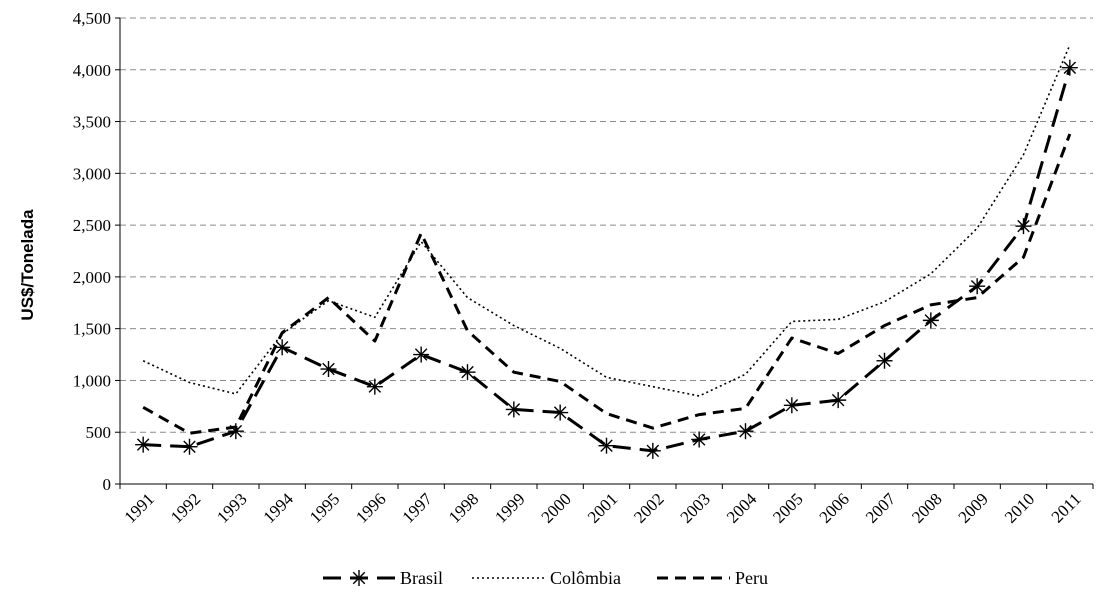  Describe the element at coordinates (585, 578) in the screenshot. I see `legend-label-colômbia: Colômbia` at that location.